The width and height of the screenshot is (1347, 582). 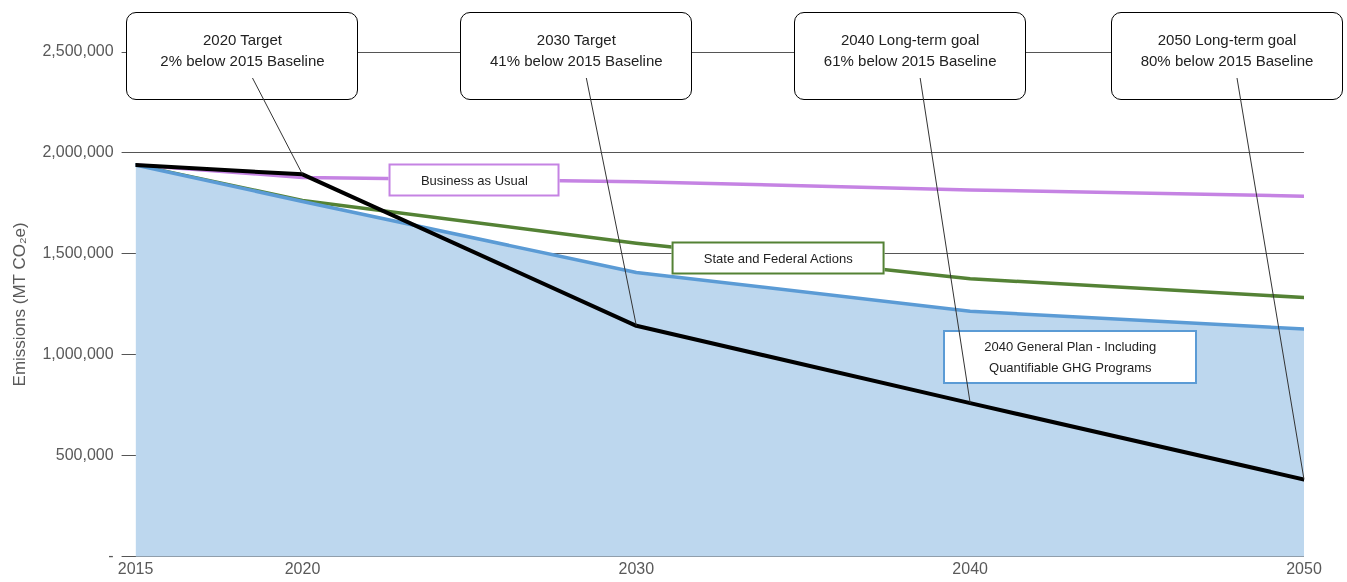 I want to click on callout-box: 2030 Target 41% below 2015 Baseline, so click(x=576, y=56).